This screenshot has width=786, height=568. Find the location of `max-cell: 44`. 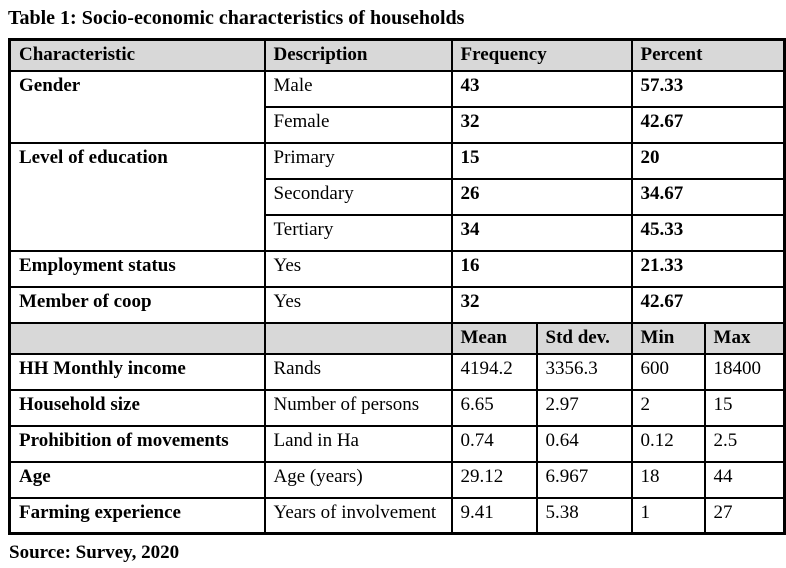

max-cell: 44 is located at coordinates (744, 479).